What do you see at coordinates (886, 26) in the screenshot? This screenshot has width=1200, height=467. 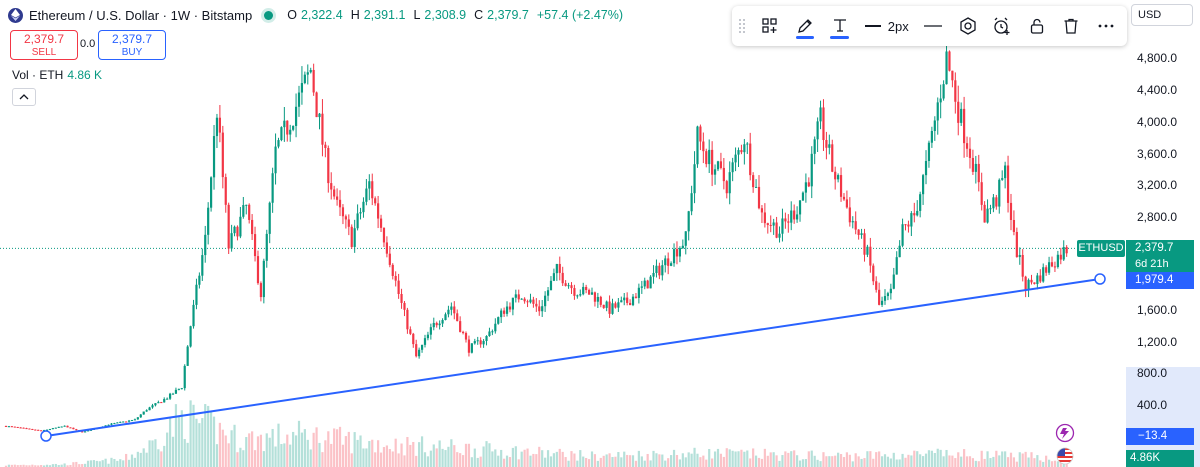 I see `line-width-button: 2px` at bounding box center [886, 26].